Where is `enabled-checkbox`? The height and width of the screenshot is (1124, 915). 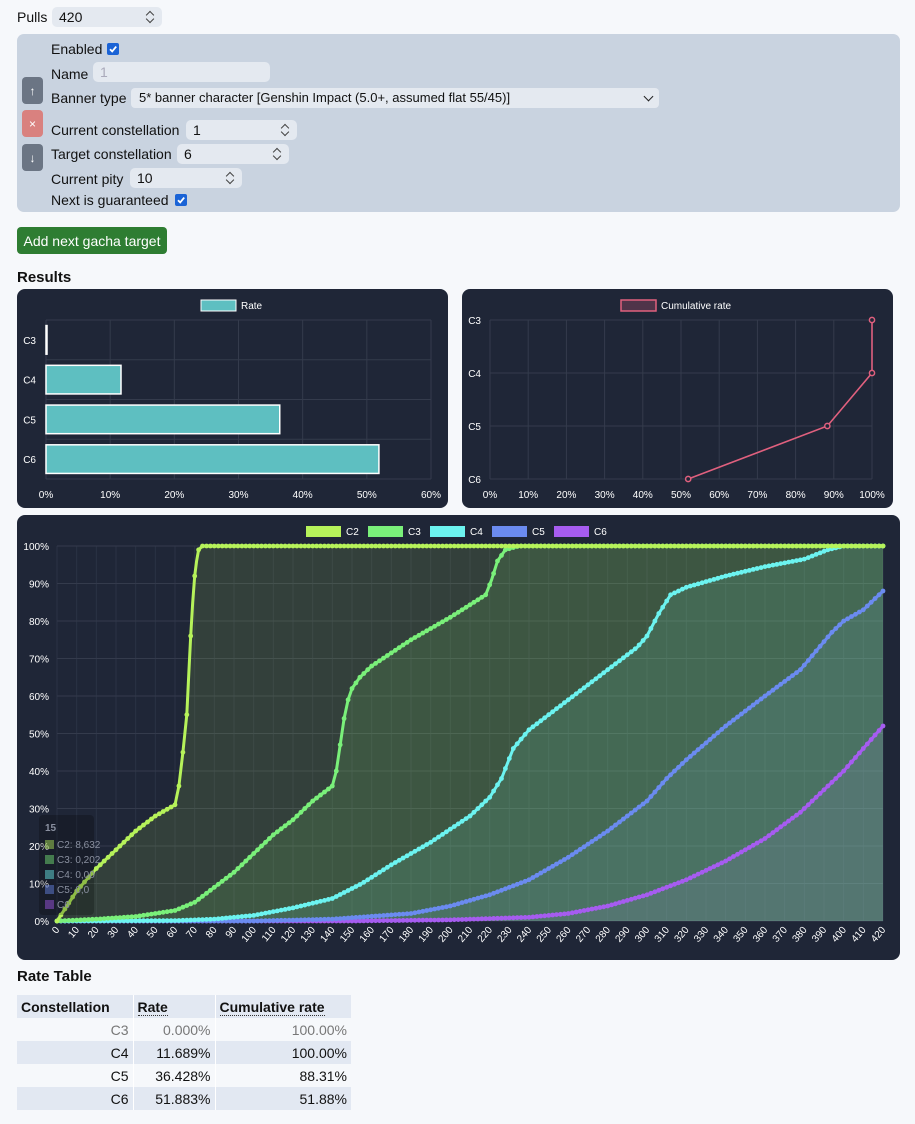 enabled-checkbox is located at coordinates (113, 49).